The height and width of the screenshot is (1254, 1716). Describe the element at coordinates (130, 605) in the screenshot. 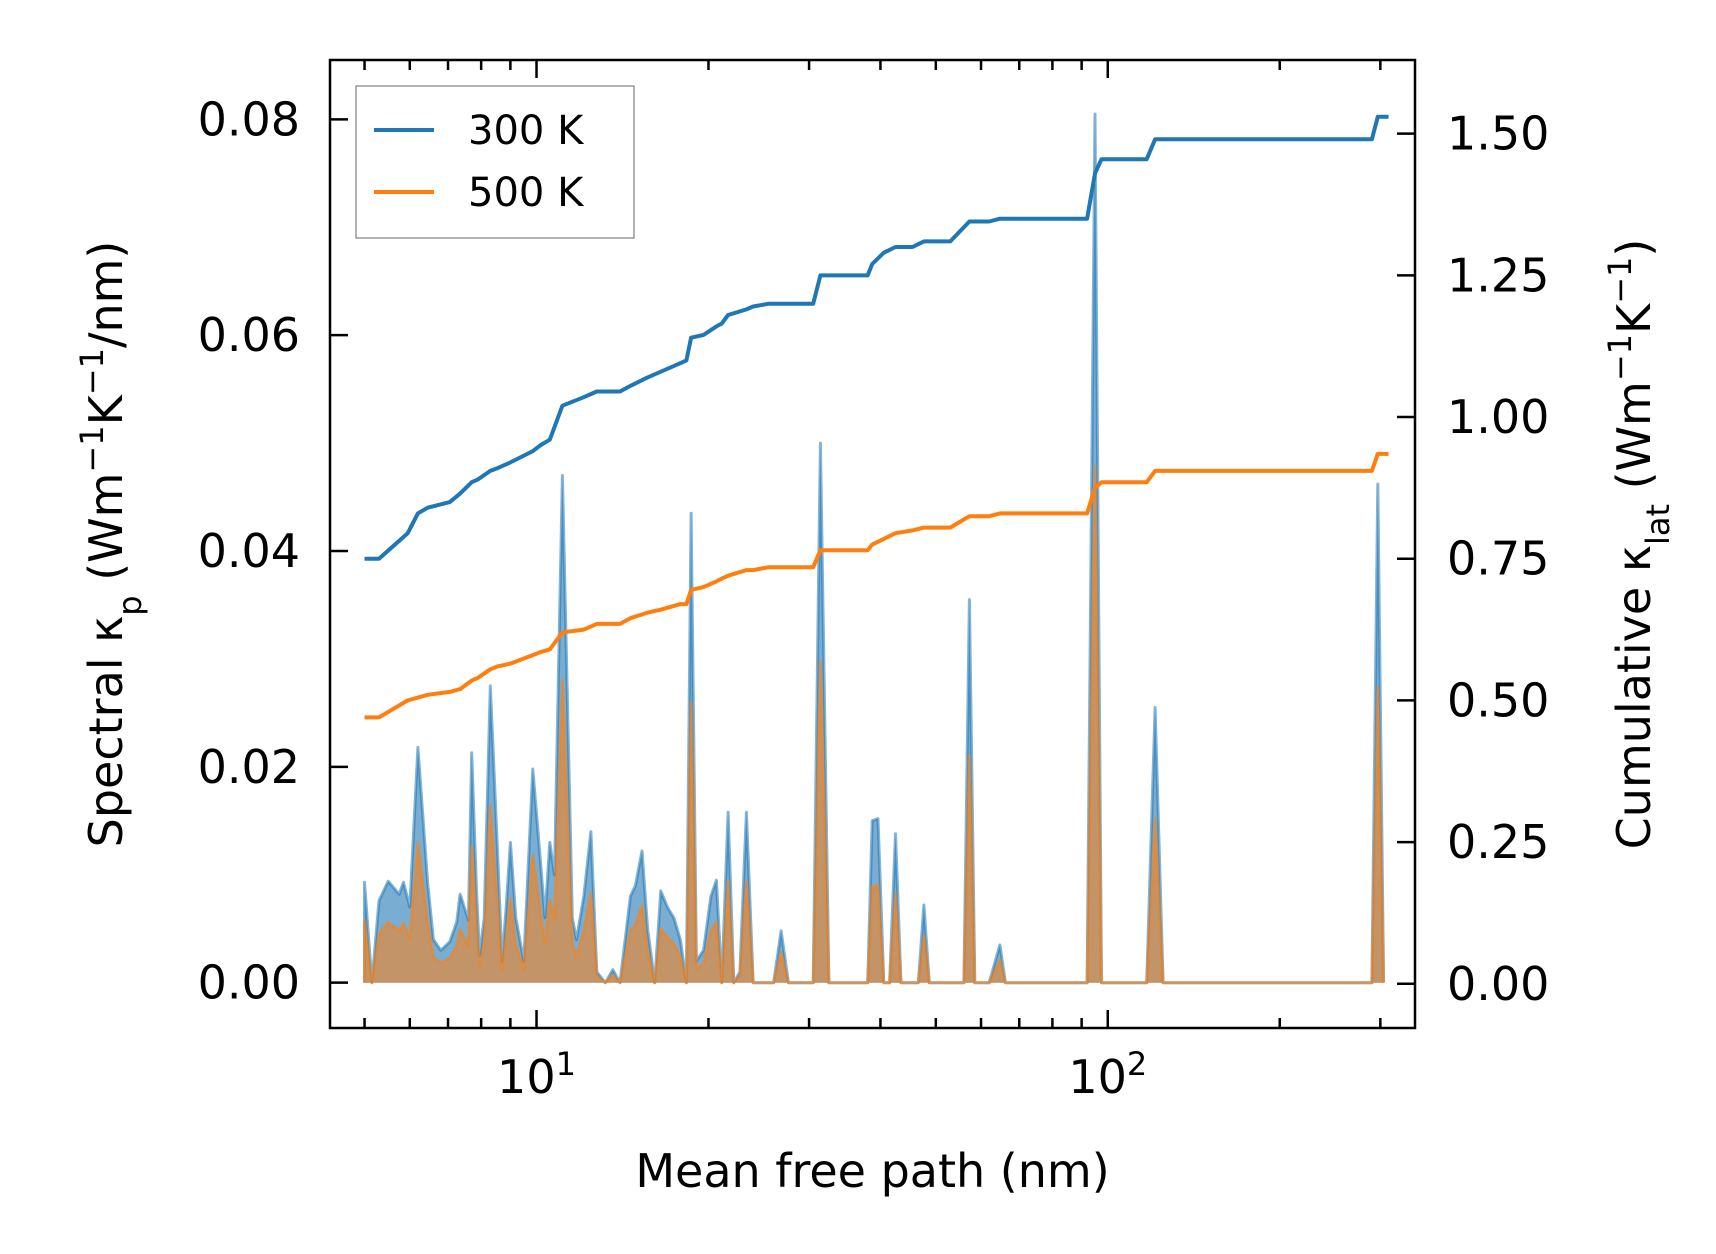

I see `left-axis-title-part: p` at that location.